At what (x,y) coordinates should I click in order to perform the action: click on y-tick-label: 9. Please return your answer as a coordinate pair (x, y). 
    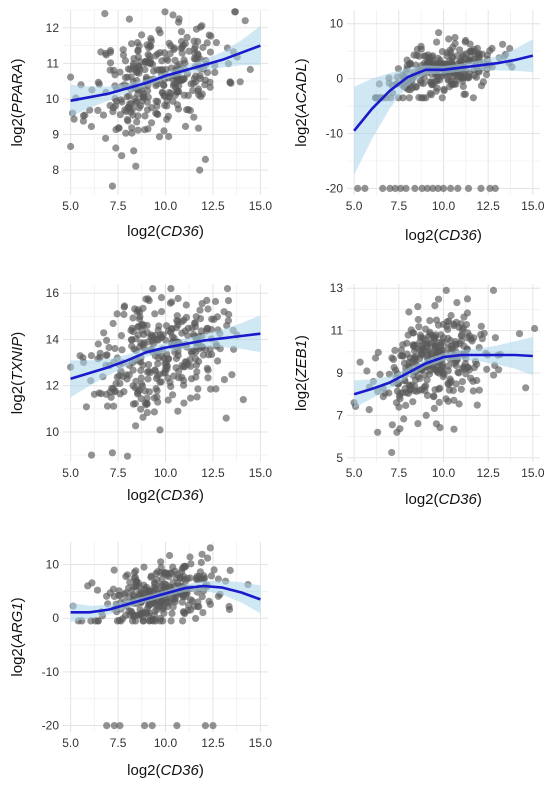
    Looking at the image, I should click on (55, 135).